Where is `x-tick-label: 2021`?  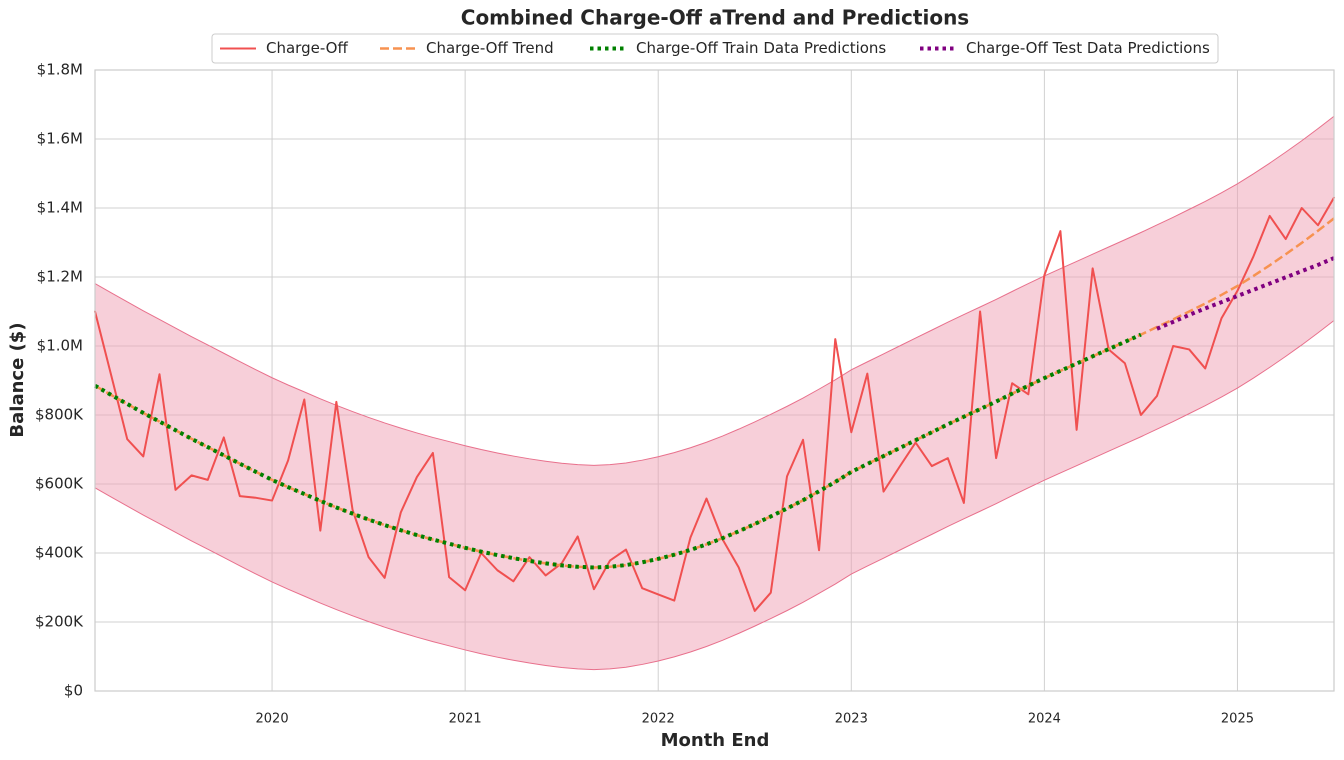 x-tick-label: 2021 is located at coordinates (465, 719).